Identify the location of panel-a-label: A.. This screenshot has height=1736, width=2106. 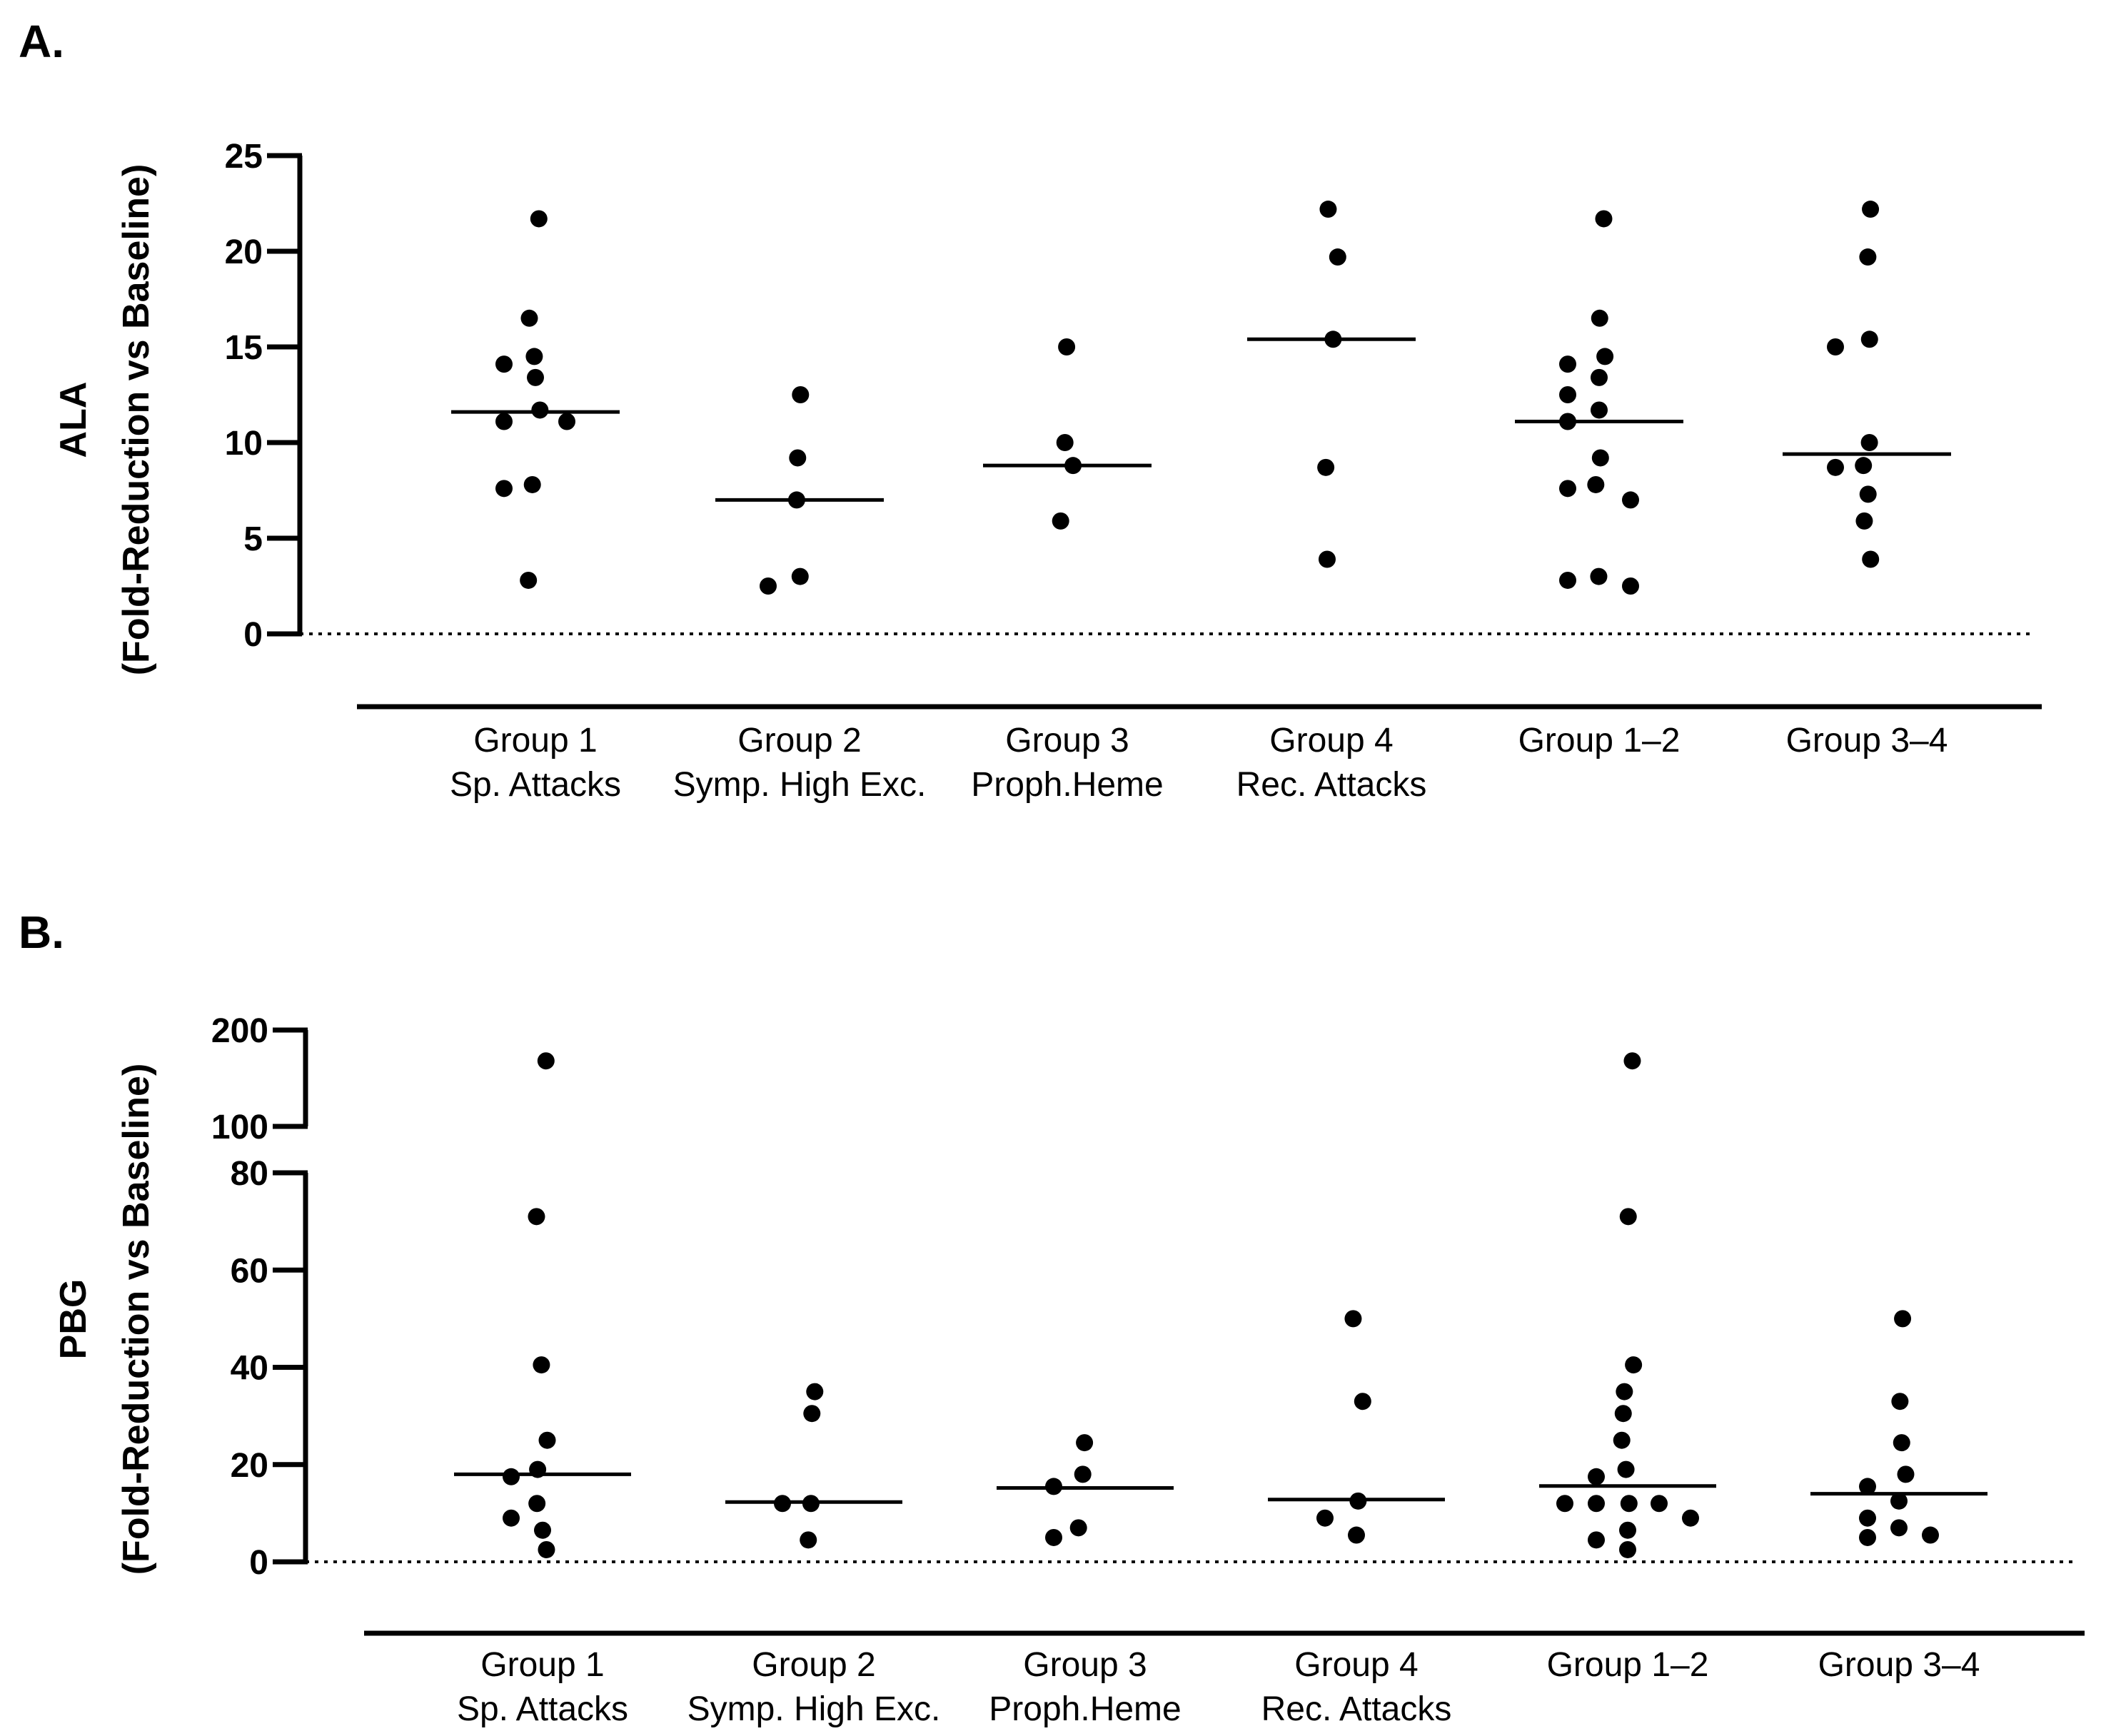
(41, 41).